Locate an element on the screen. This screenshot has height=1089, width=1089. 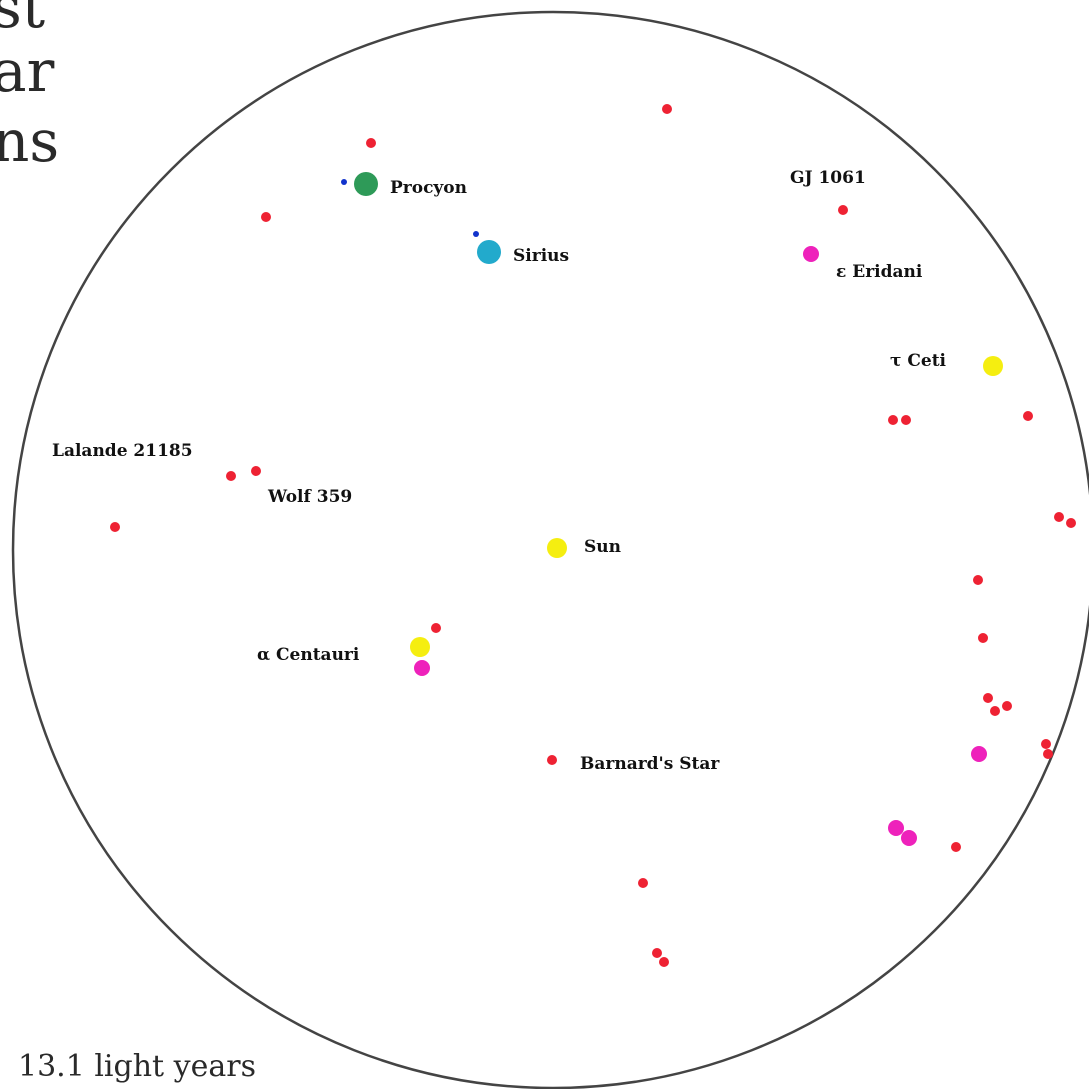
label-barnard: Barnard's Star is located at coordinates (650, 764).